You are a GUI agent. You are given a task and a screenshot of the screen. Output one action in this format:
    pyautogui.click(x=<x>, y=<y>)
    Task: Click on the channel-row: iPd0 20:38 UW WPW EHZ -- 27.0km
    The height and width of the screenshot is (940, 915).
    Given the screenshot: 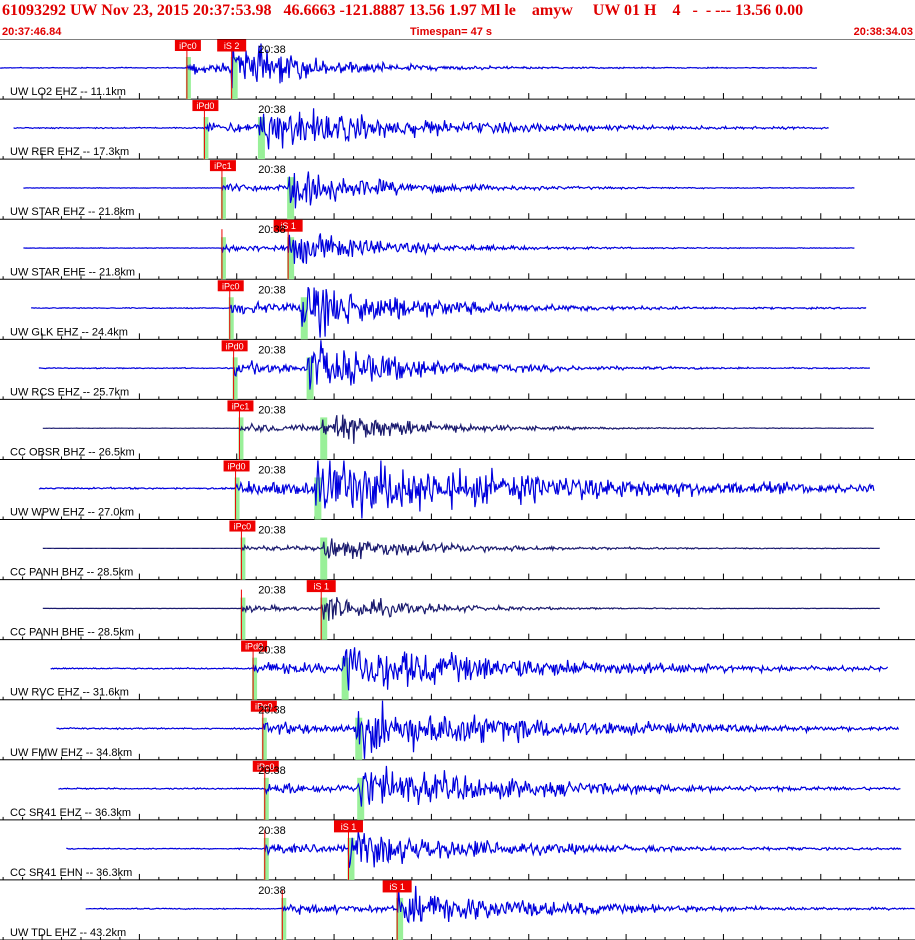 What is the action you would take?
    pyautogui.click(x=457, y=490)
    